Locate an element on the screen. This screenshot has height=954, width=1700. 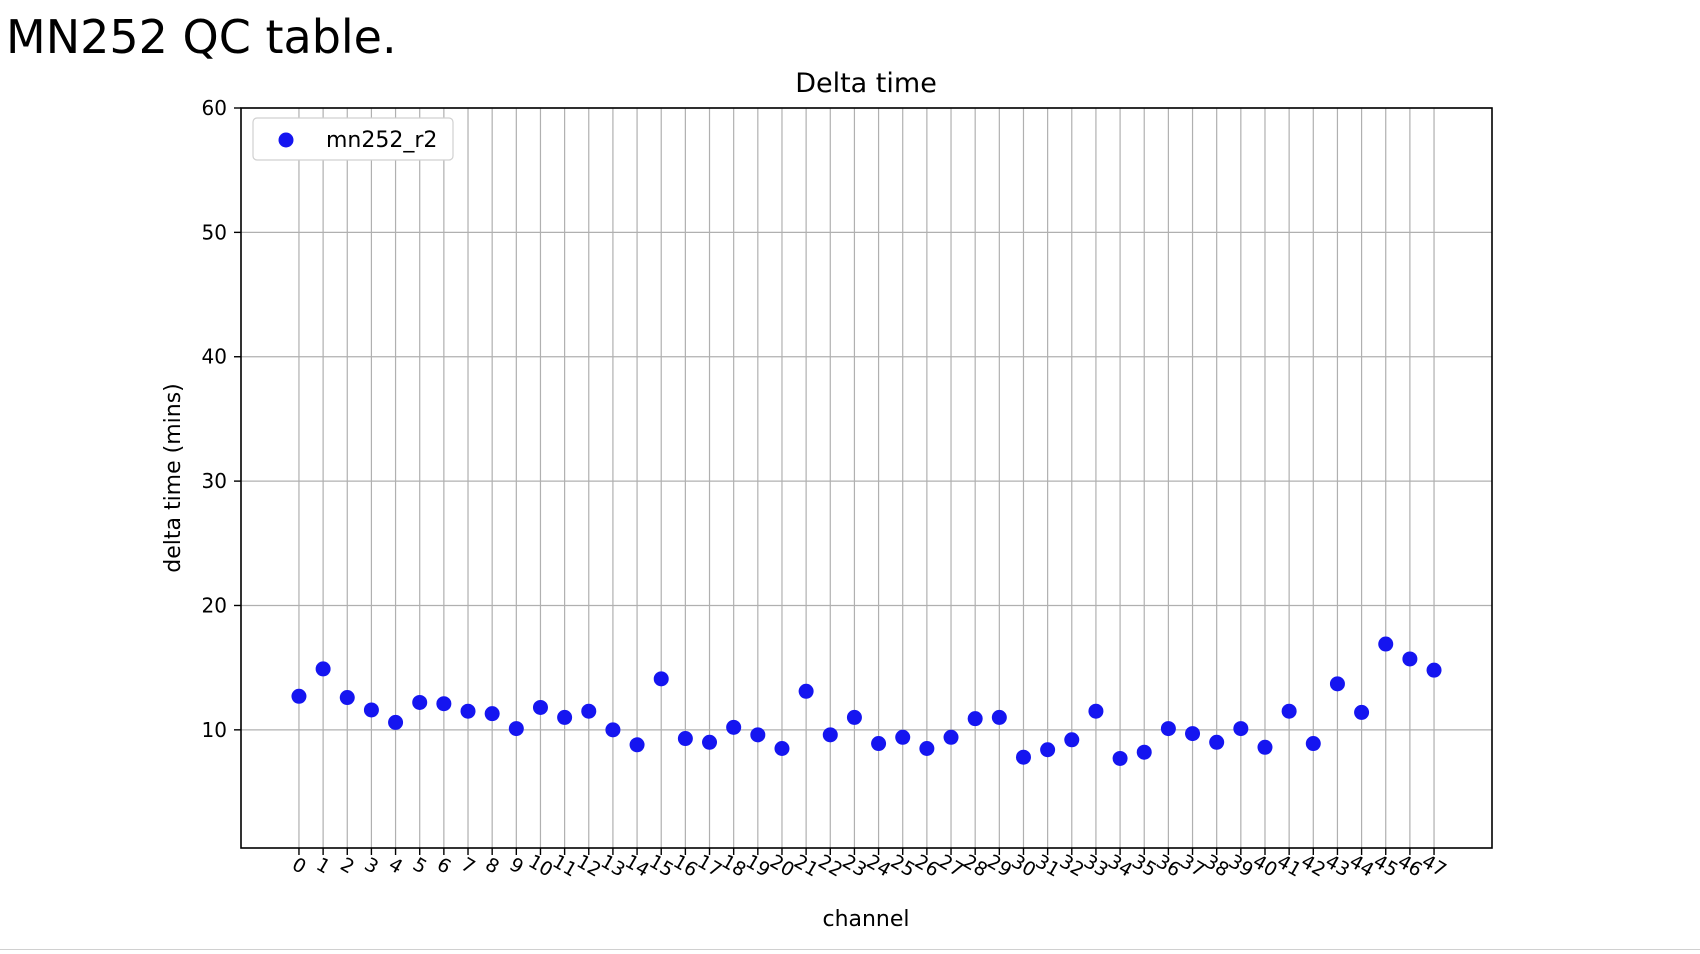
y-tick-label: 40 is located at coordinates (214, 357).